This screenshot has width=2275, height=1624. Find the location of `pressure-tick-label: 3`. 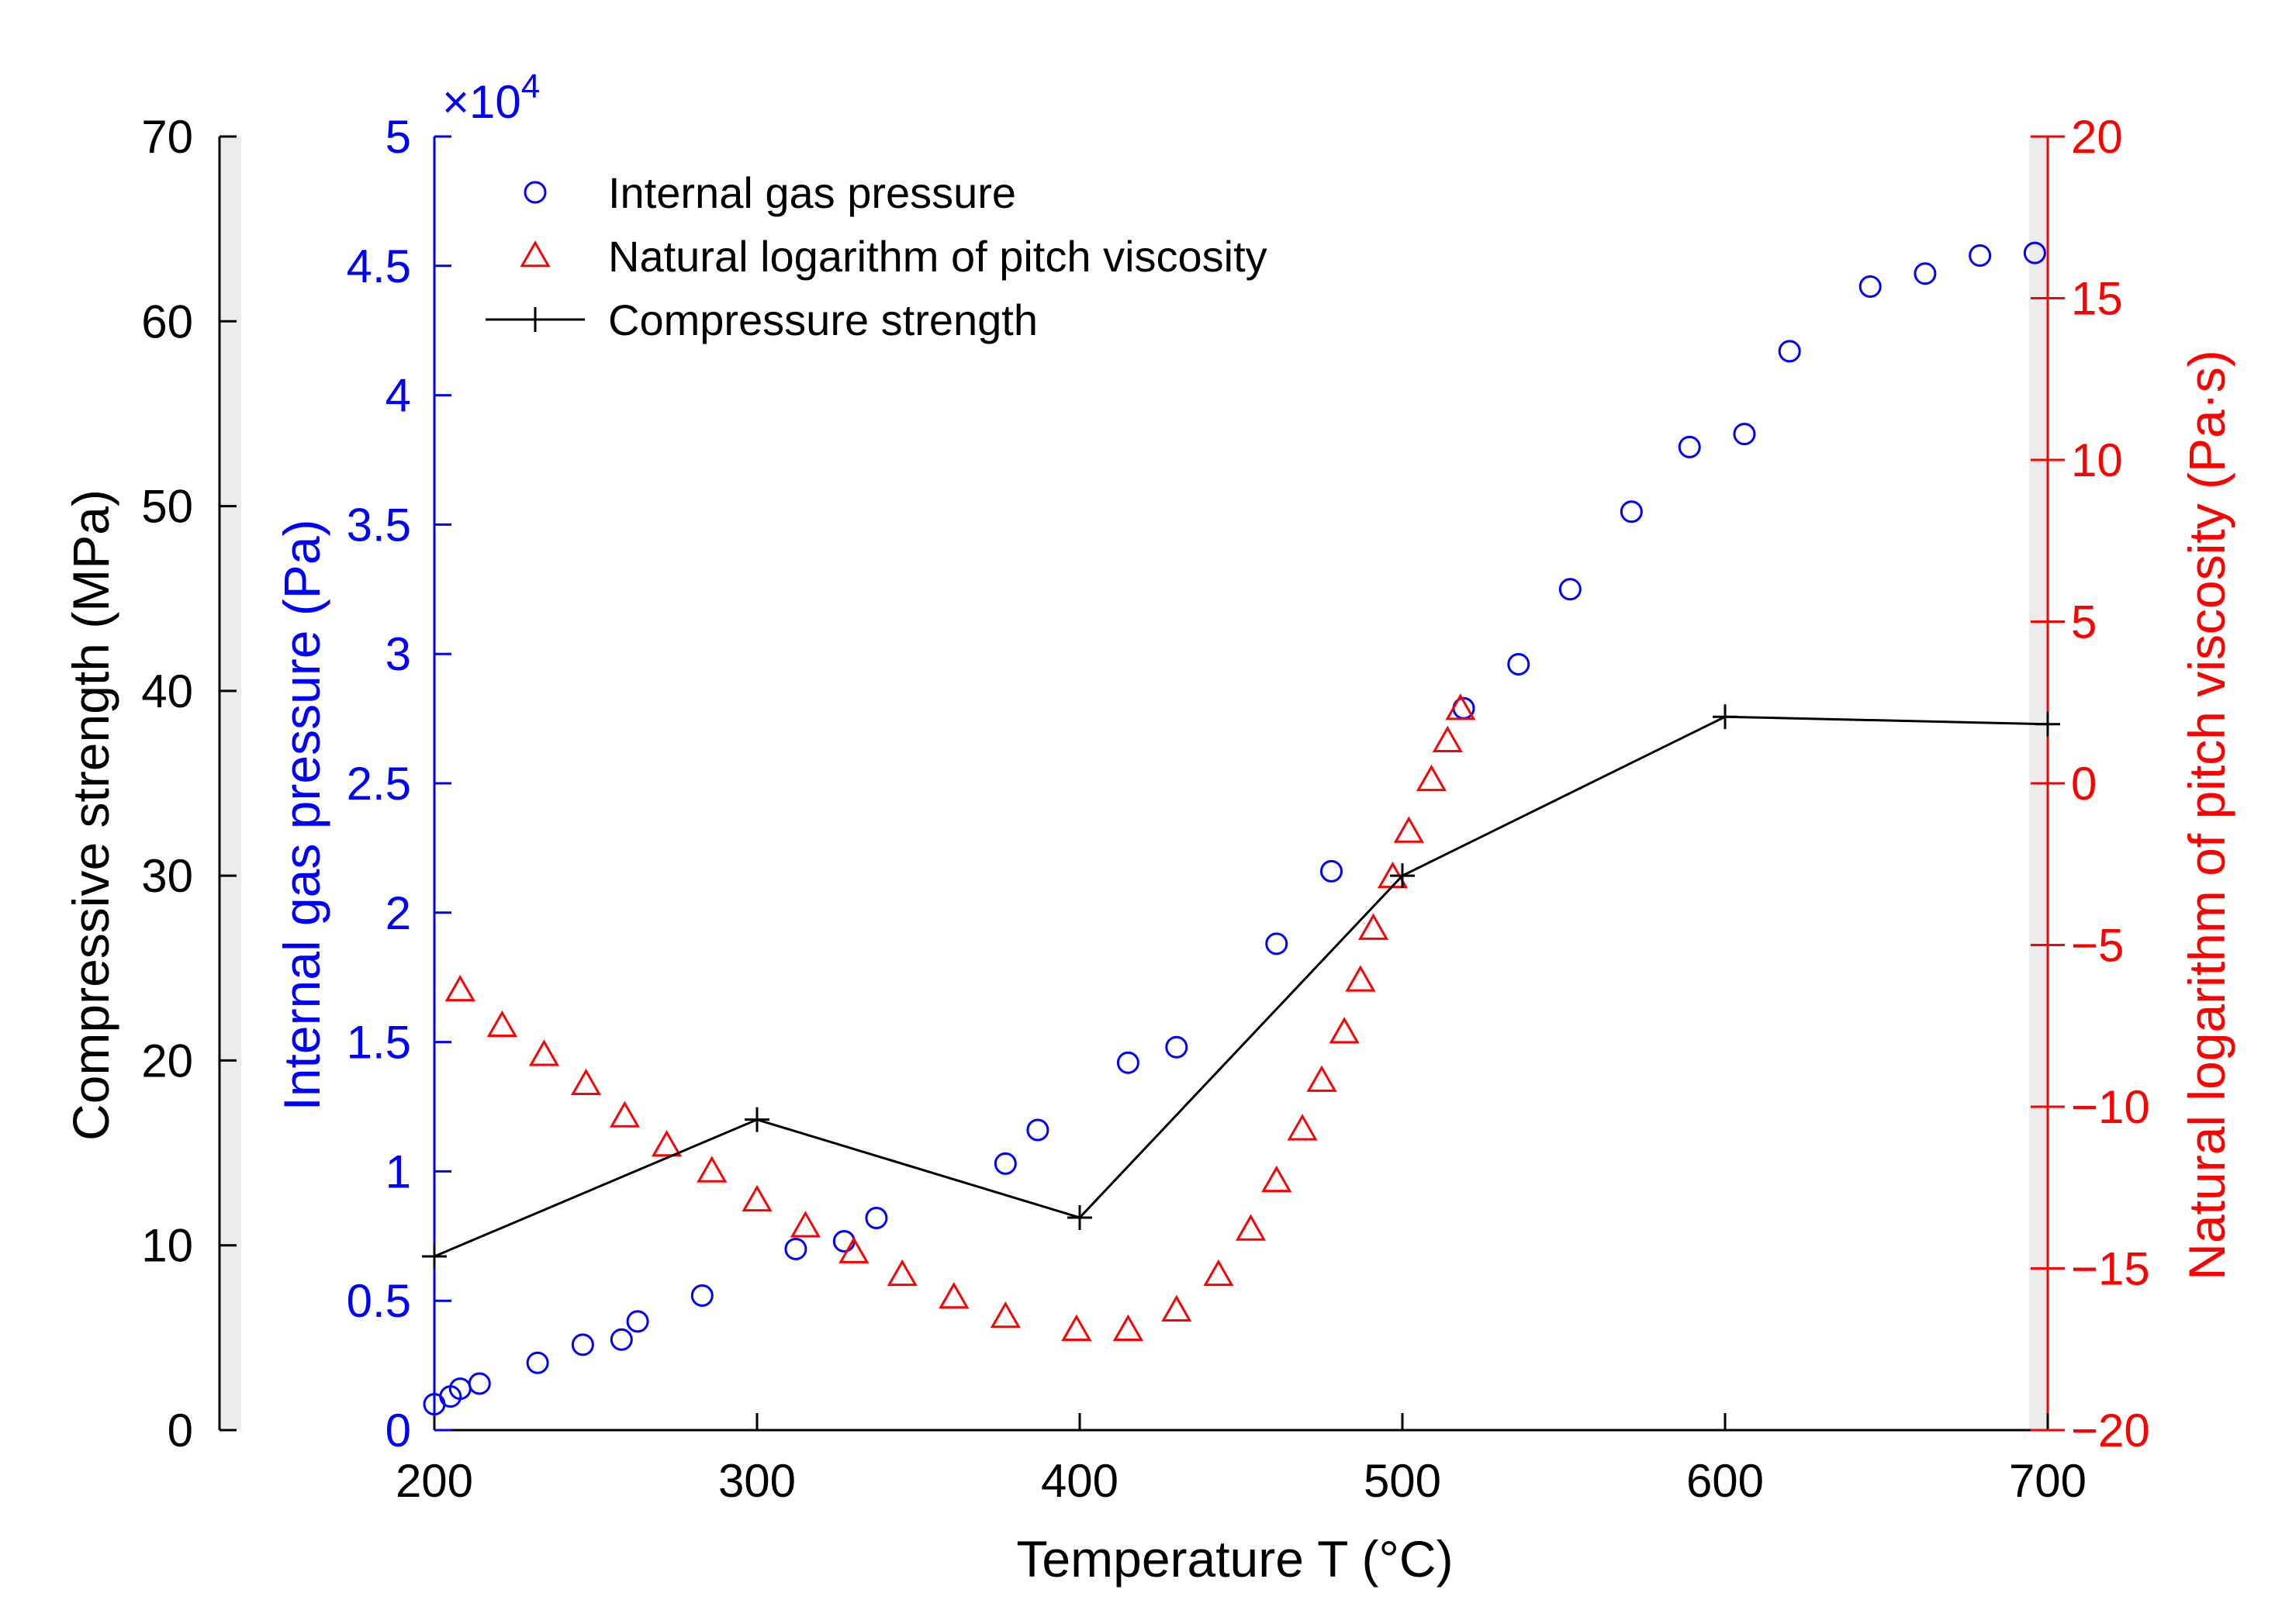

pressure-tick-label: 3 is located at coordinates (399, 654).